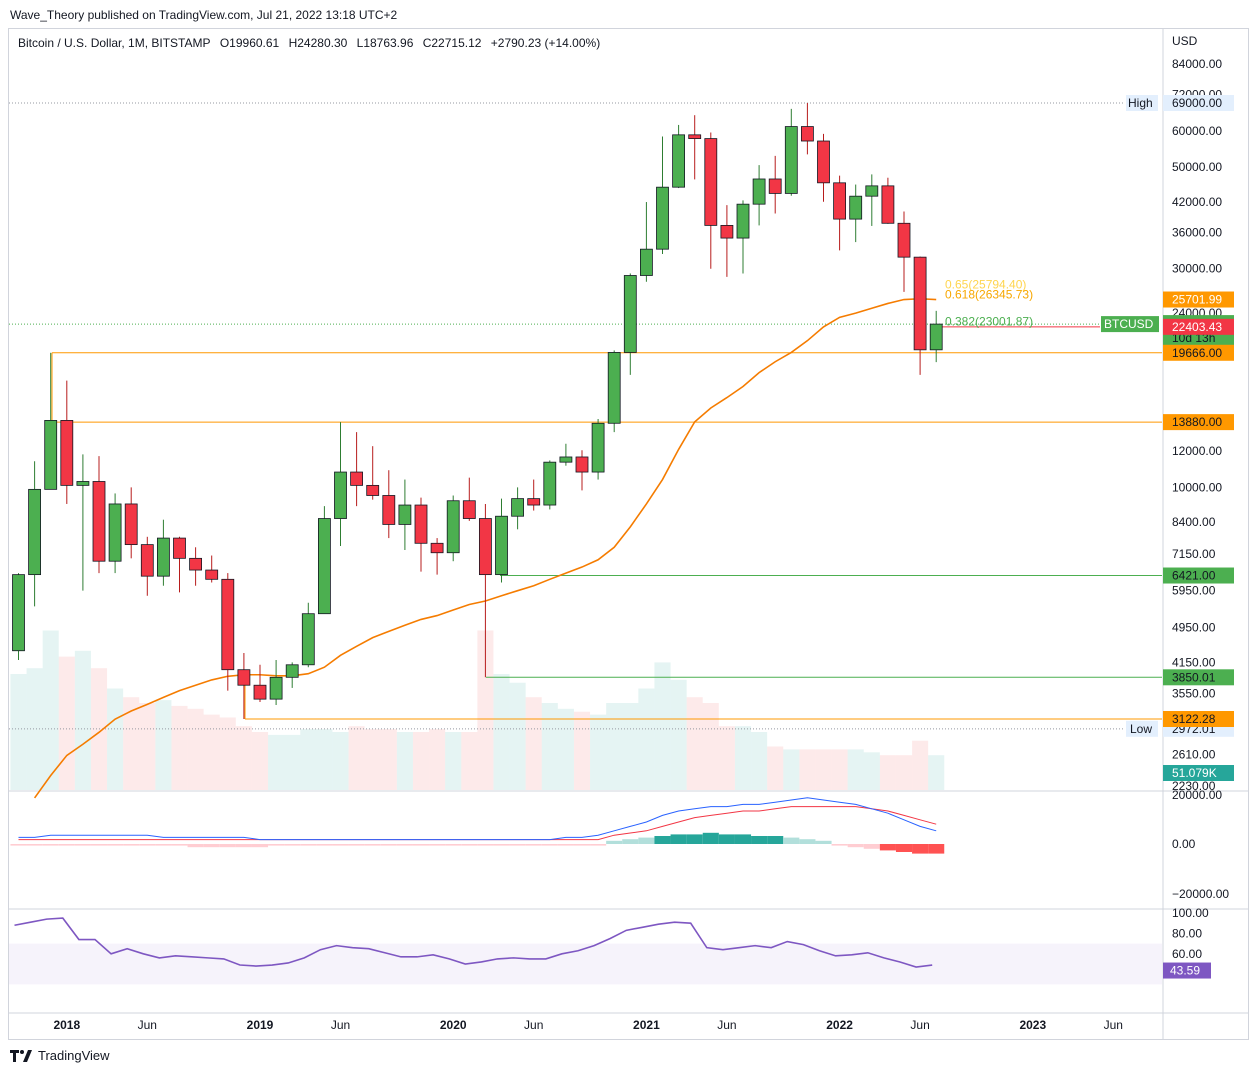  What do you see at coordinates (1194, 786) in the screenshot?
I see `price-tick-label: 2230.00` at bounding box center [1194, 786].